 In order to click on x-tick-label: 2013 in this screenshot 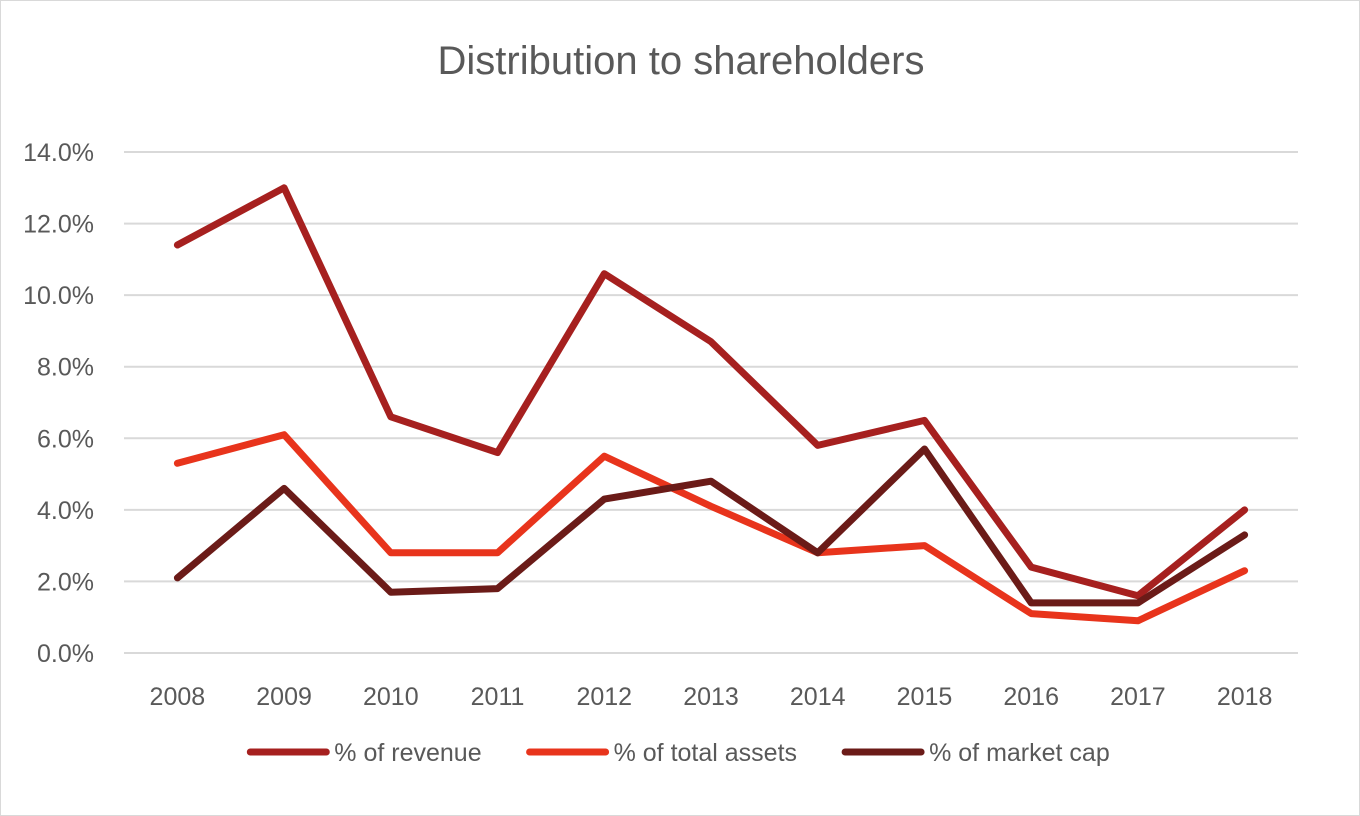, I will do `click(711, 697)`.